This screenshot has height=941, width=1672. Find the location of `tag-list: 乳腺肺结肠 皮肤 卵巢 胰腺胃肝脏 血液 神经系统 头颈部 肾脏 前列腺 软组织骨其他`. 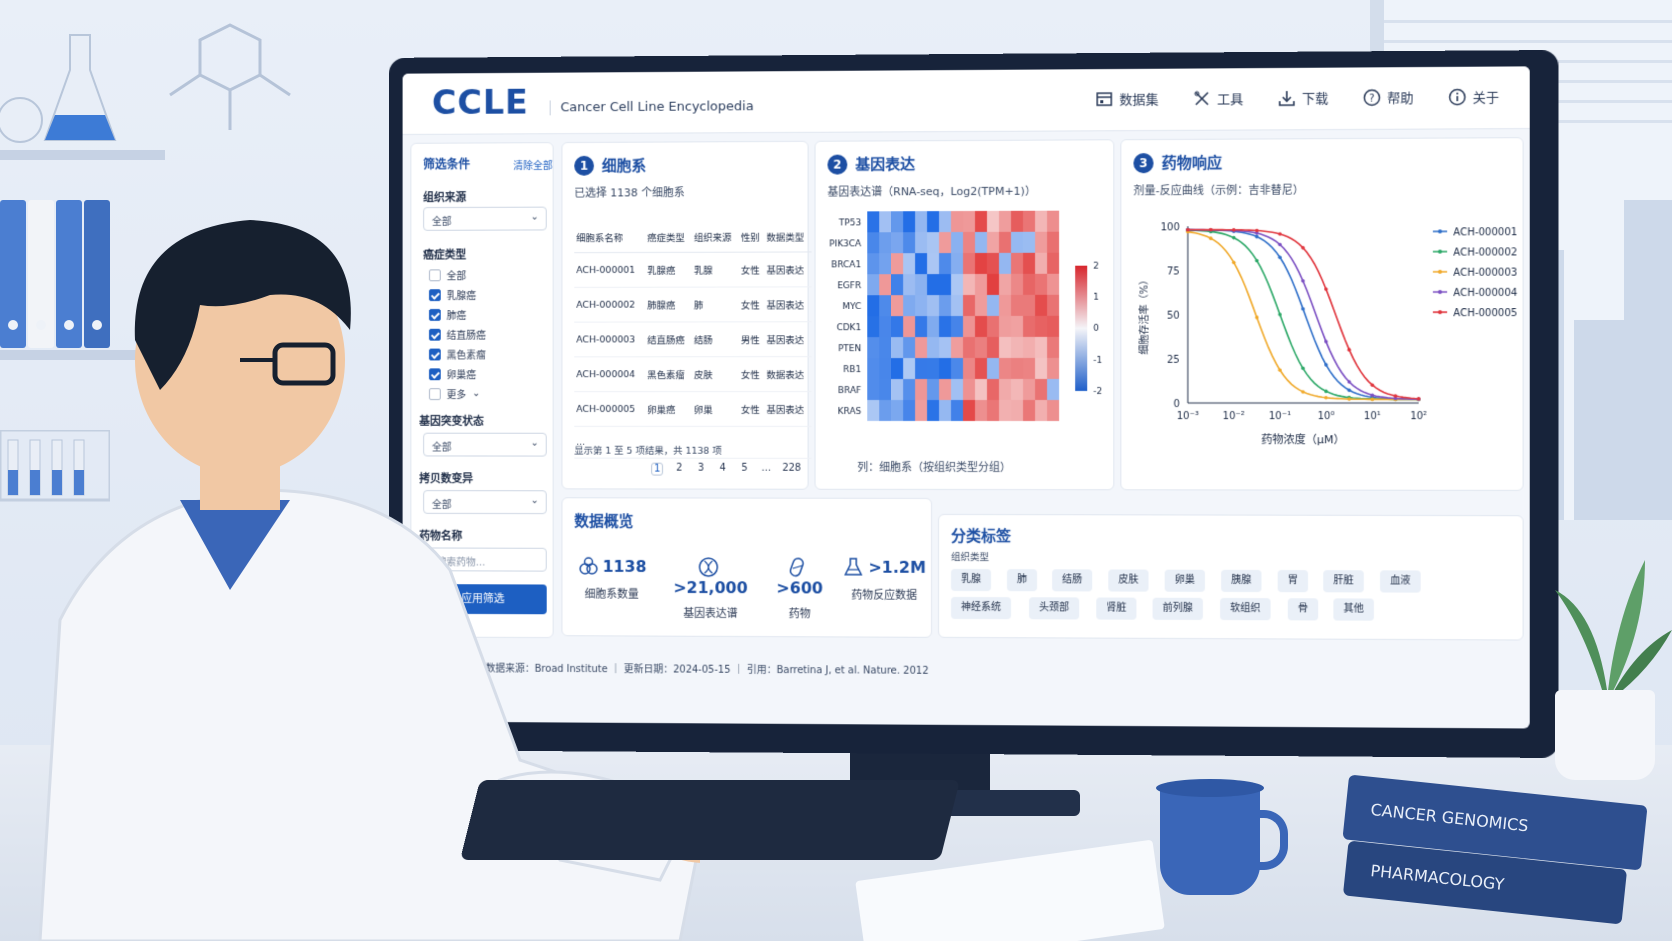

tag-list: 乳腺肺结肠 皮肤 卵巢 胰腺胃肝脏 血液 神经系统 头颈部 肾脏 前列腺 软组织骨其他 is located at coordinates (1231, 515).